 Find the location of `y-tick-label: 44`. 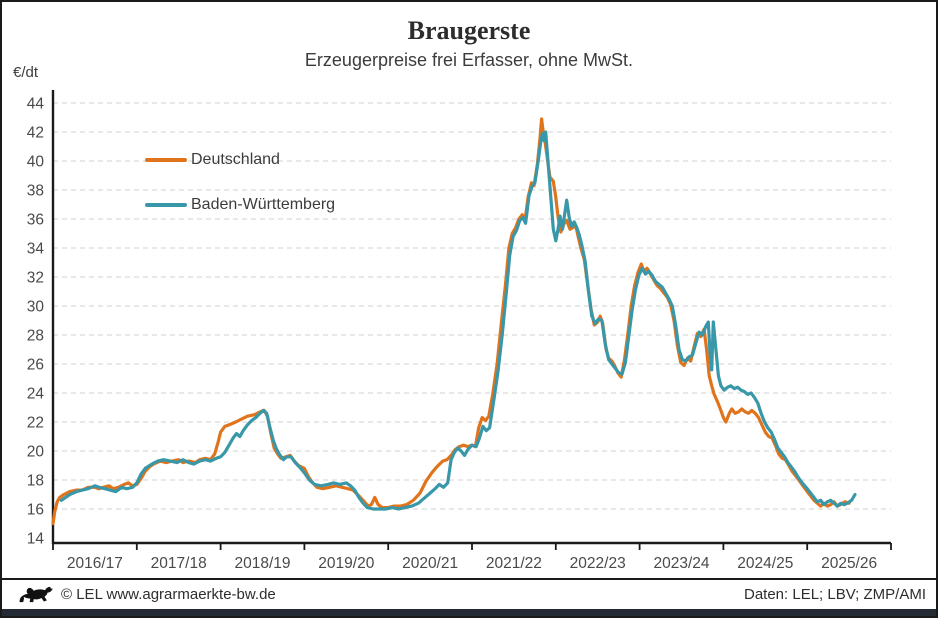

y-tick-label: 44 is located at coordinates (36, 104).